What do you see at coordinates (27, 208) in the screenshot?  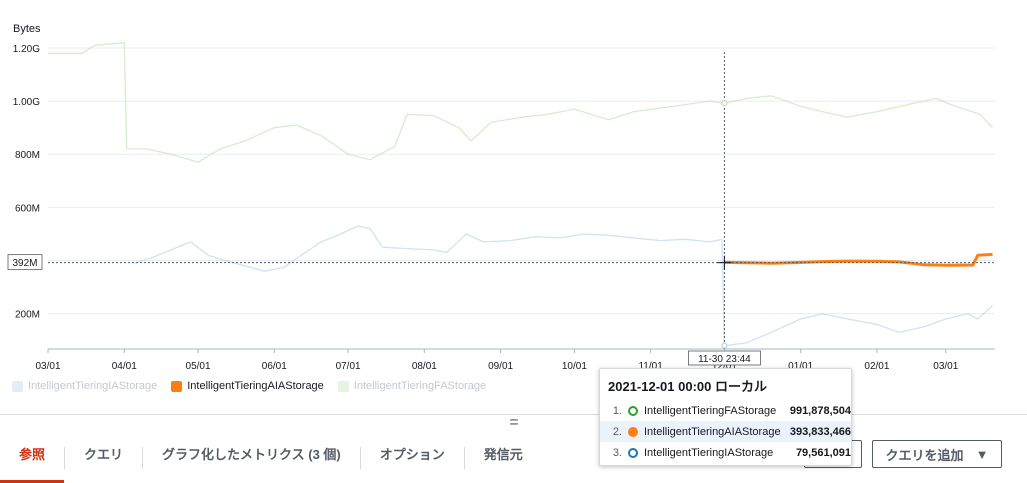 I see `y-tick-label: 600M` at bounding box center [27, 208].